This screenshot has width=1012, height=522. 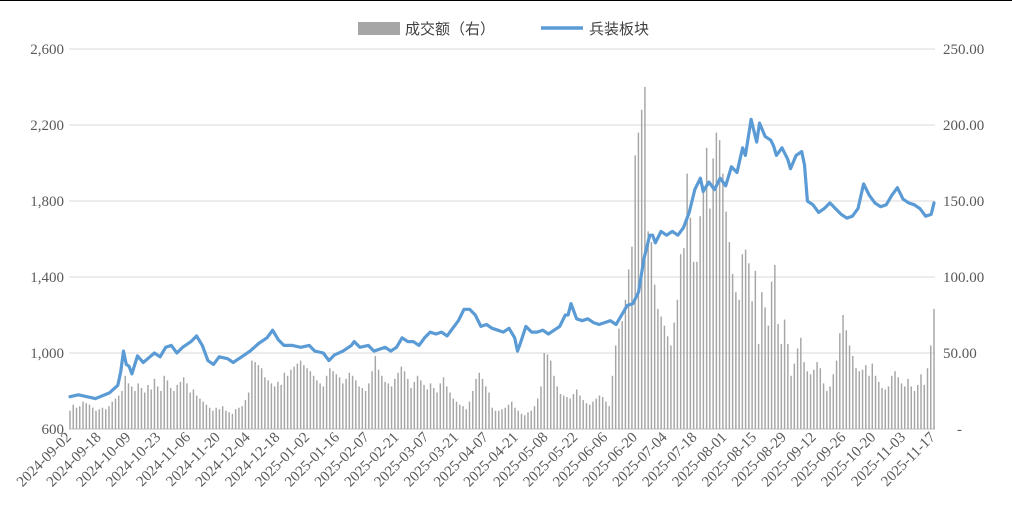 I want to click on top-border, so click(x=506, y=0).